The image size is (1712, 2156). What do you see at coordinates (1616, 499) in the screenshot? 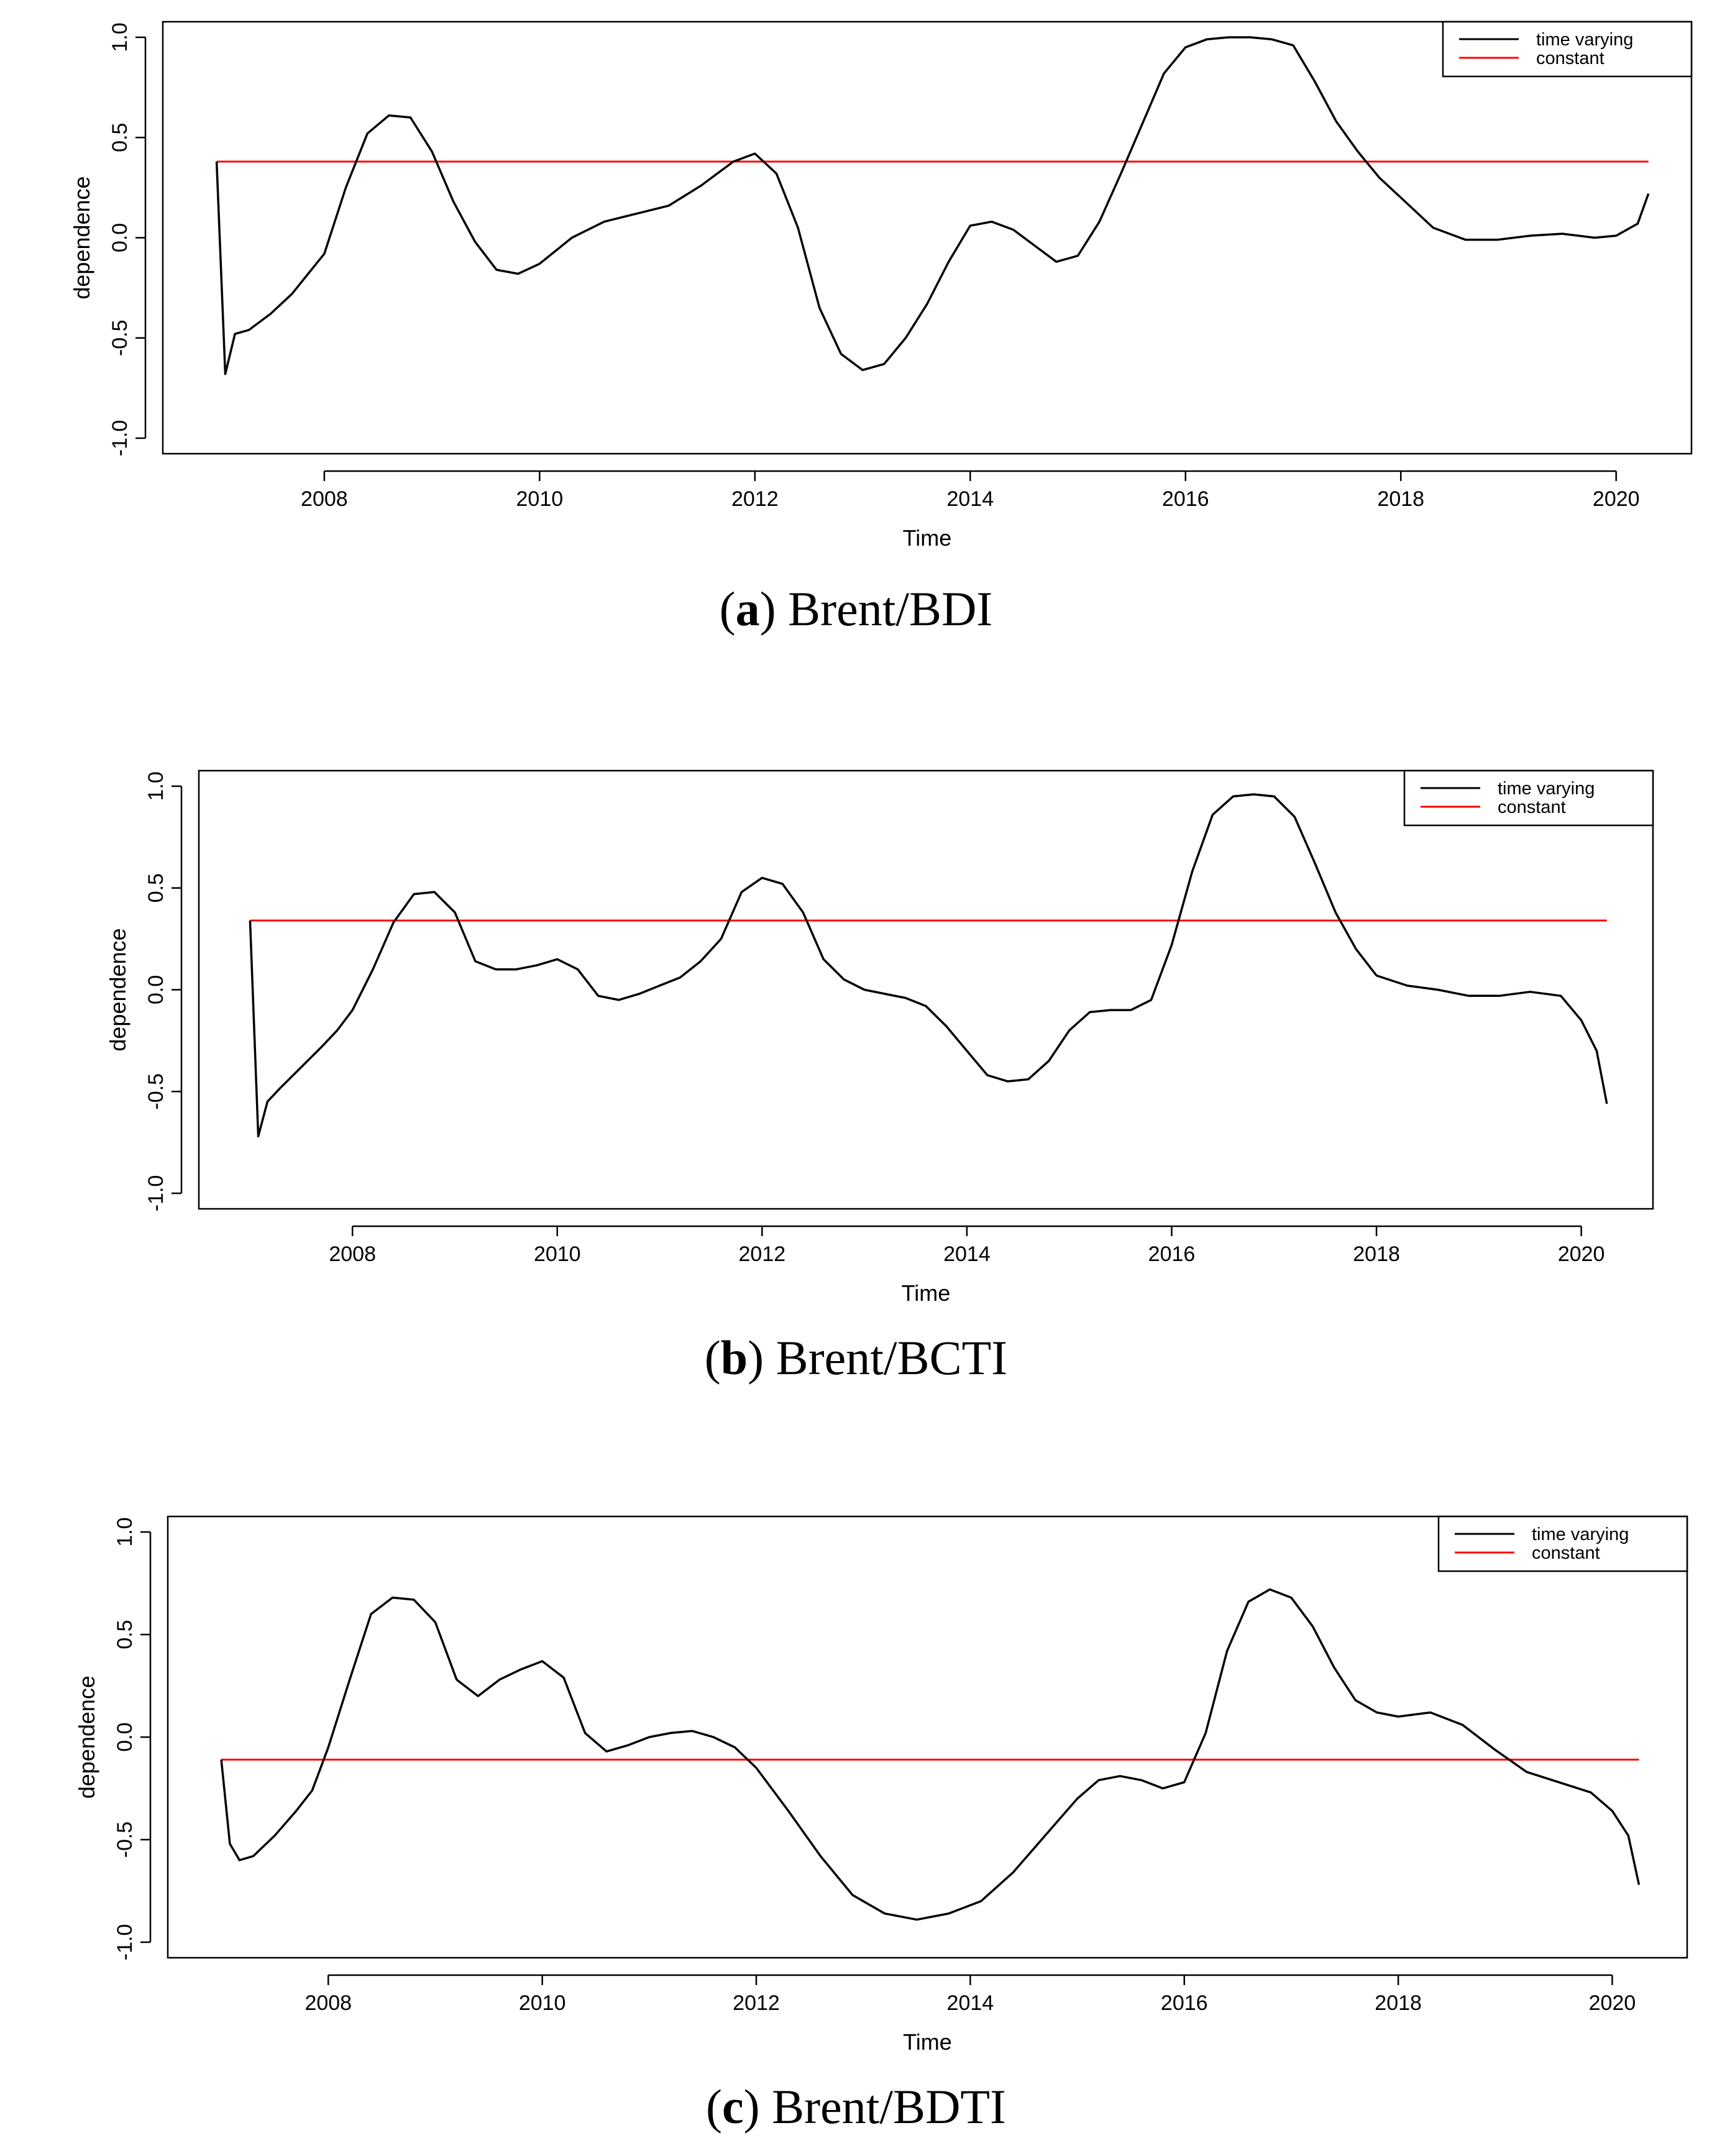
I see `x-tick-label-a-2020: 2020` at bounding box center [1616, 499].